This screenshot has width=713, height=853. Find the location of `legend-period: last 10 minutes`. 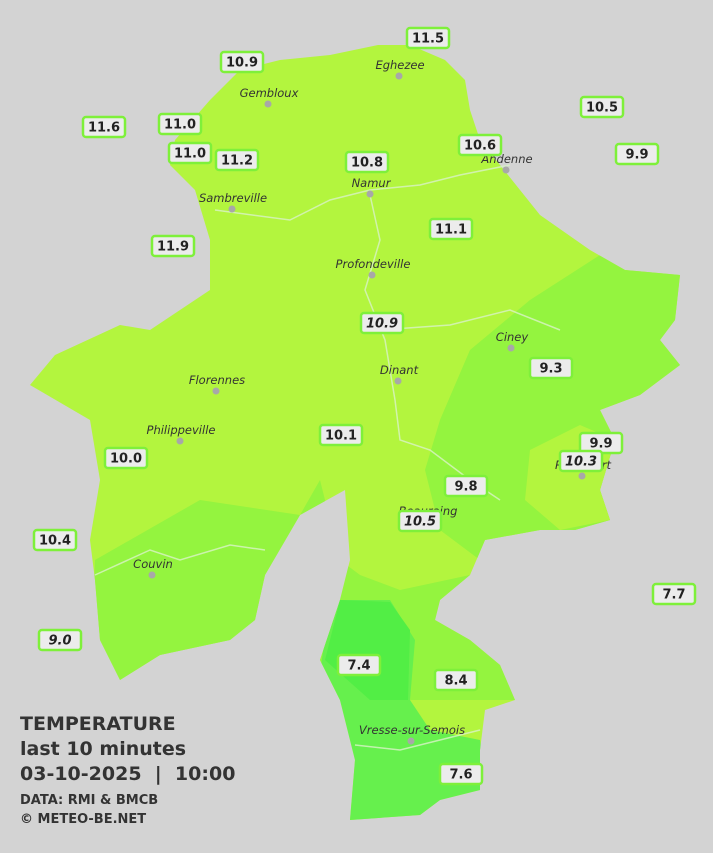

legend-period: last 10 minutes is located at coordinates (103, 749).